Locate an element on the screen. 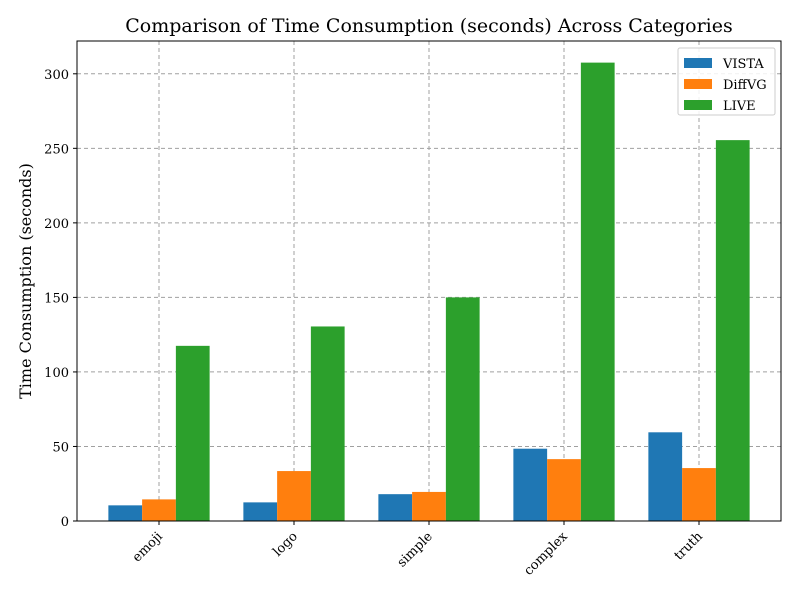  bar-diffvg-truth is located at coordinates (699, 494).